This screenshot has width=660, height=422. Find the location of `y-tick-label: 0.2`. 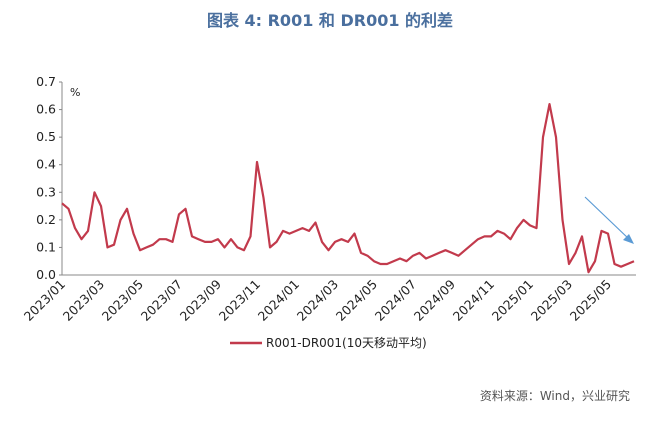

y-tick-label: 0.2 is located at coordinates (46, 219).